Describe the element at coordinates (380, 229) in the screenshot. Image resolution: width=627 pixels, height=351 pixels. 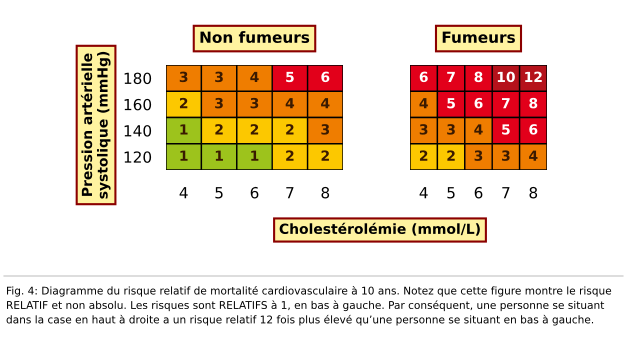
I see `x-axis-title: Cholestérolémie (mmol/L)` at that location.